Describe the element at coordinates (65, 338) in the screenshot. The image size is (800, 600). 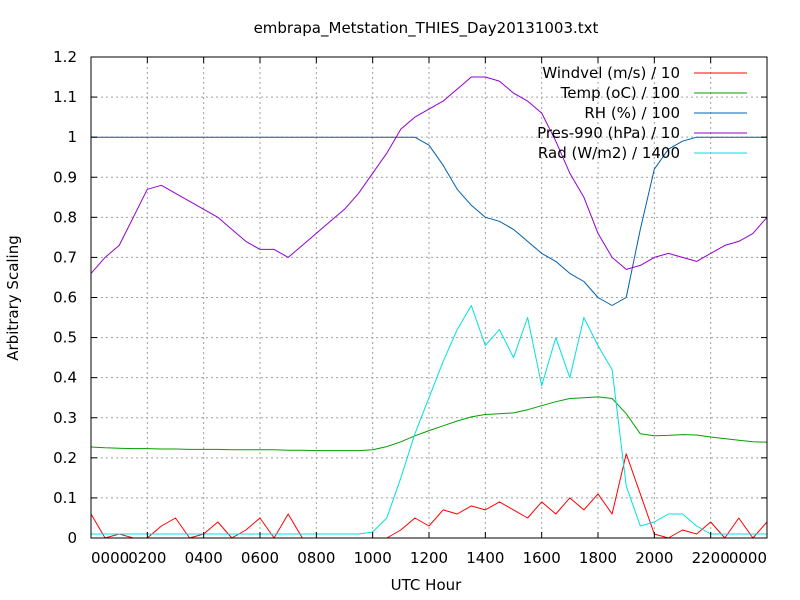
I see `y-tick-label: 0.5` at that location.